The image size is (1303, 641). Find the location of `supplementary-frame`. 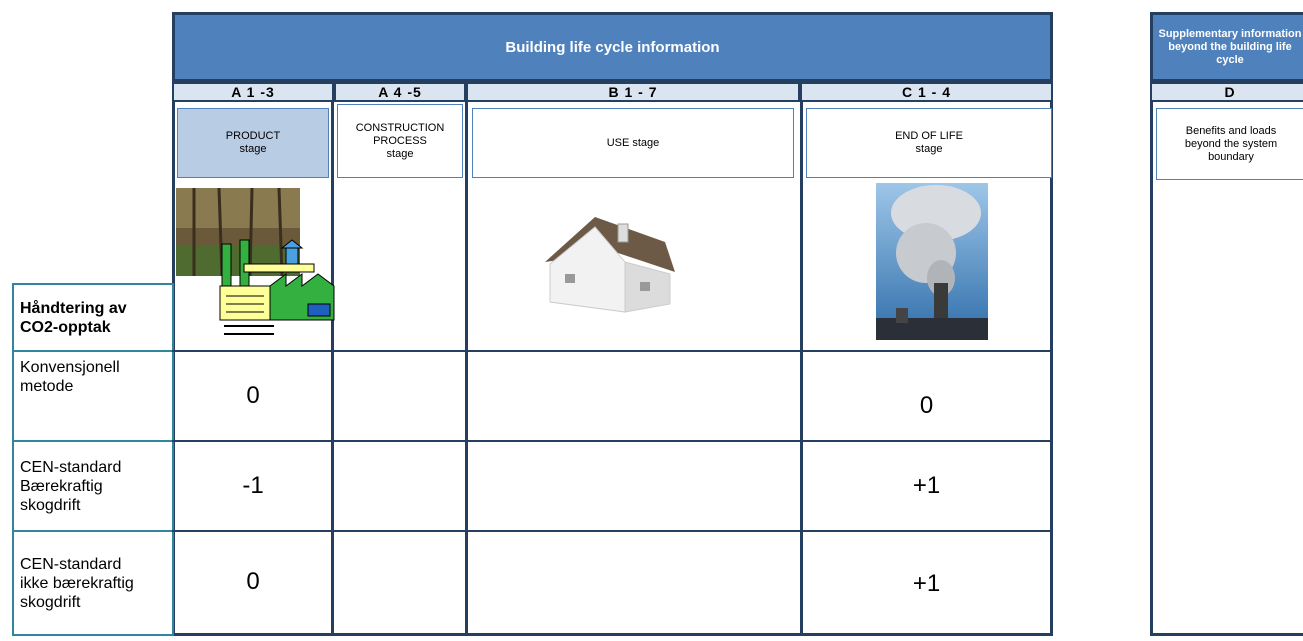

supplementary-frame is located at coordinates (1226, 324).